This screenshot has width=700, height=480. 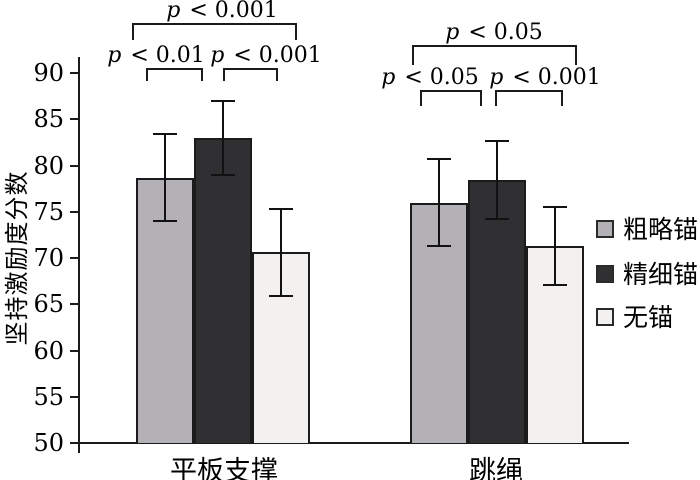 I want to click on x-category-label: 跳绳, so click(x=496, y=468).